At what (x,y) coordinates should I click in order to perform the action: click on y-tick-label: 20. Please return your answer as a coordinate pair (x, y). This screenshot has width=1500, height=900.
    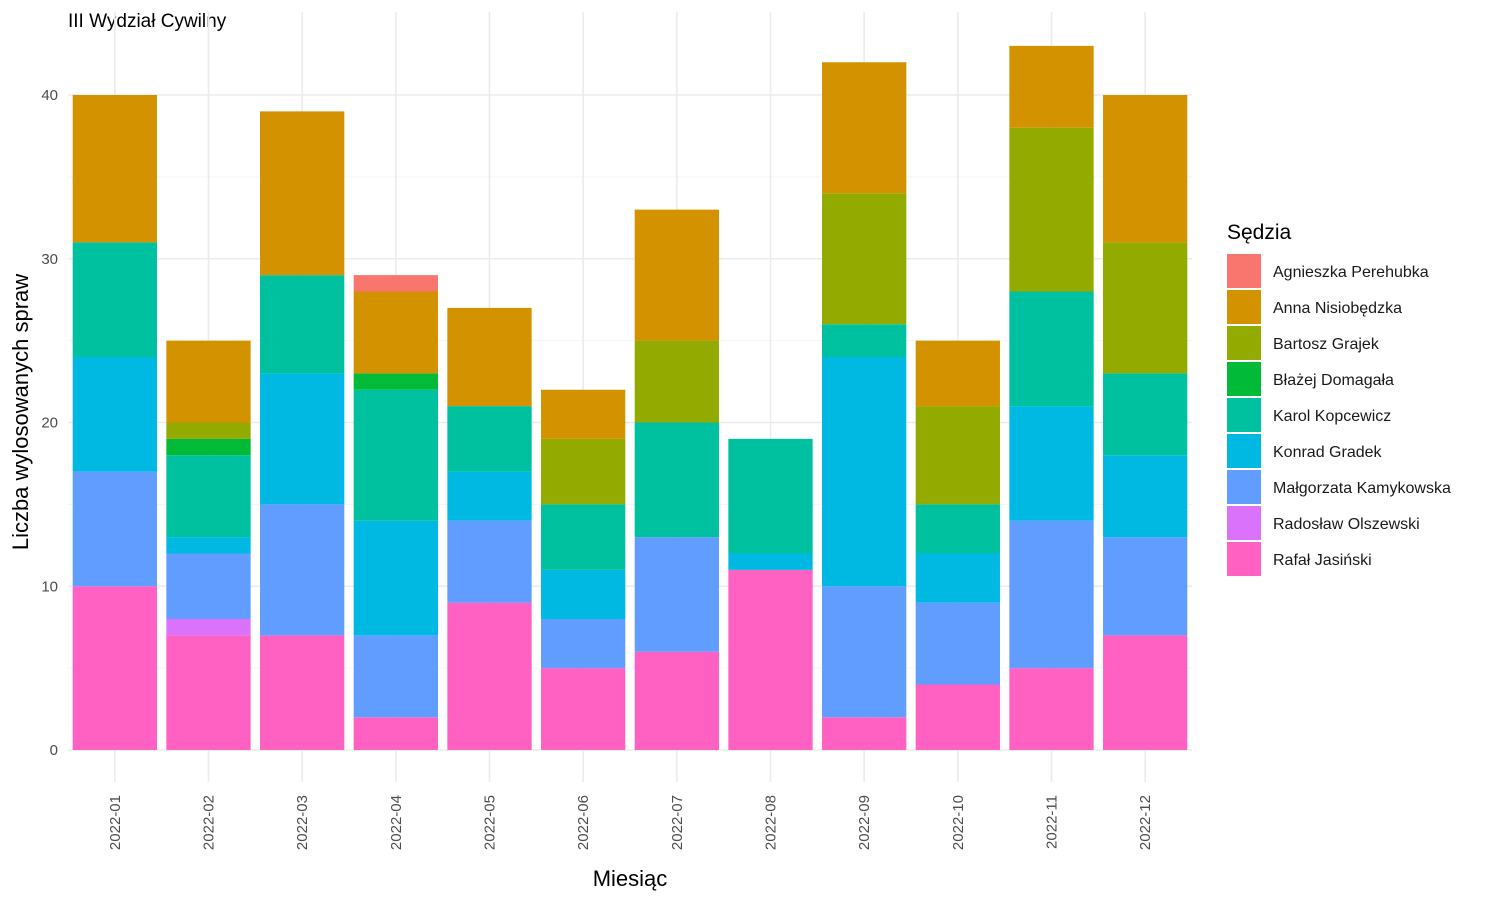
    Looking at the image, I should click on (49, 423).